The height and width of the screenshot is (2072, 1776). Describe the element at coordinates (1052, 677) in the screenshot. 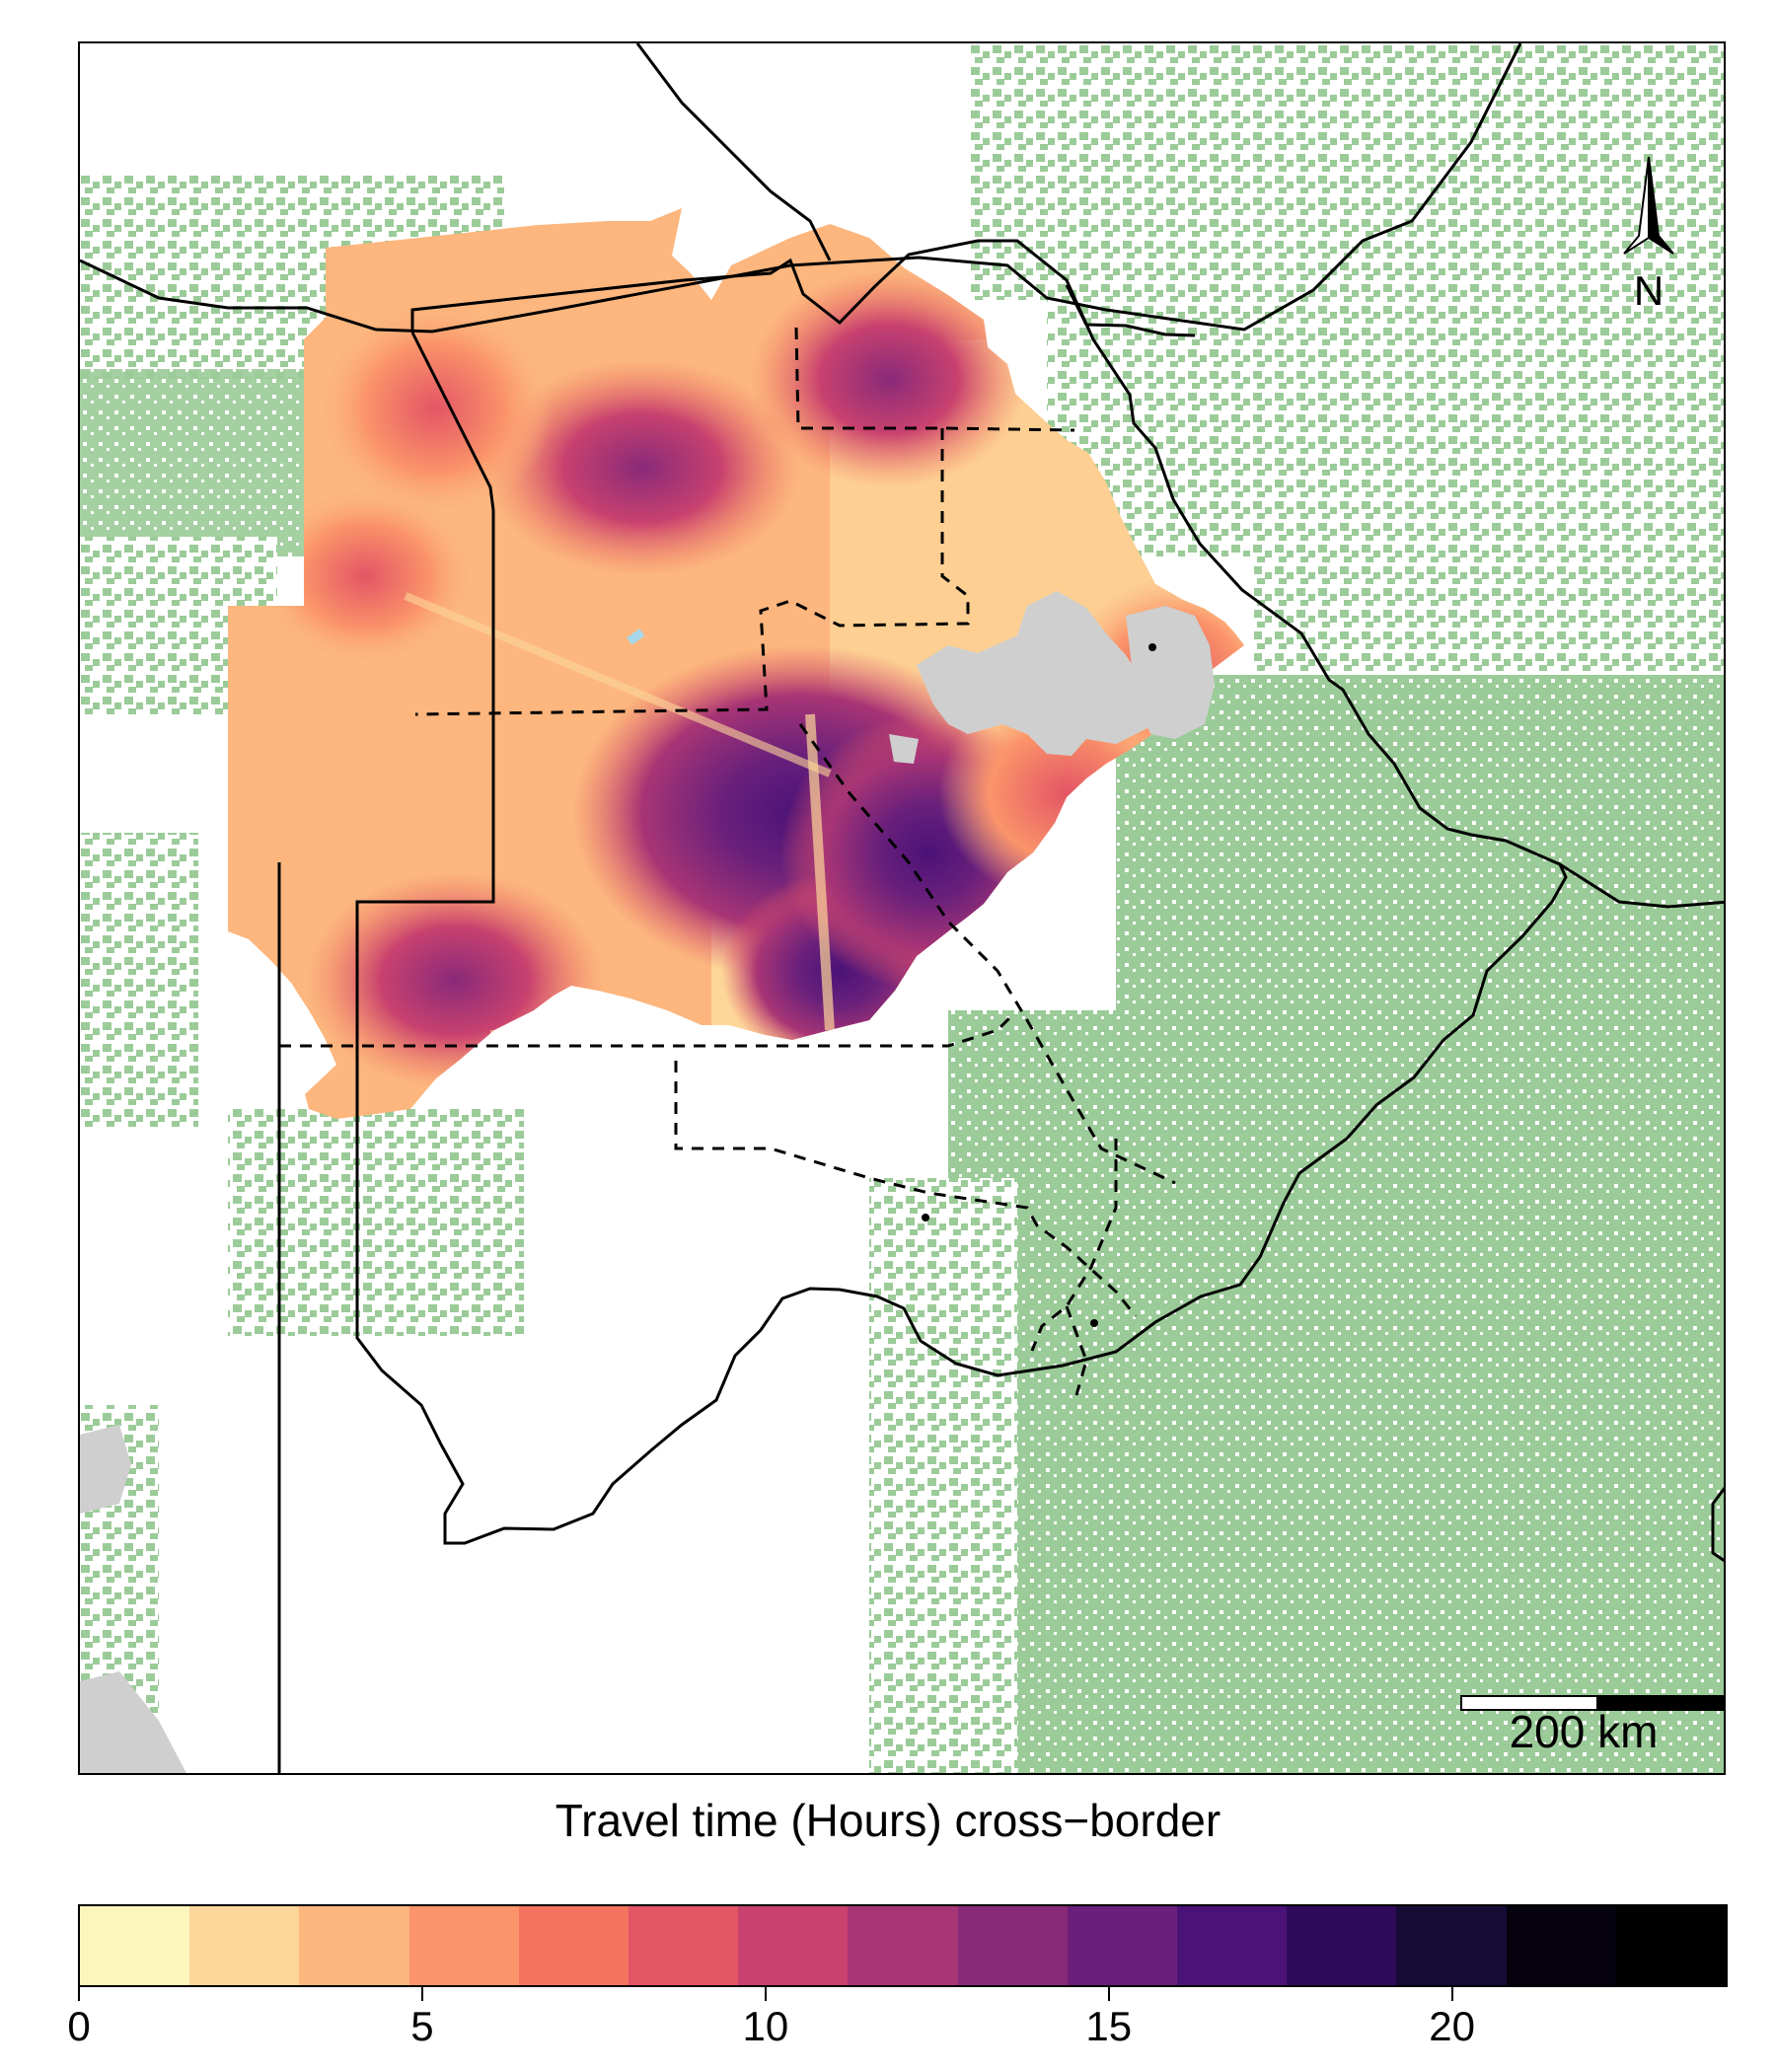

I see `salt-pans` at that location.